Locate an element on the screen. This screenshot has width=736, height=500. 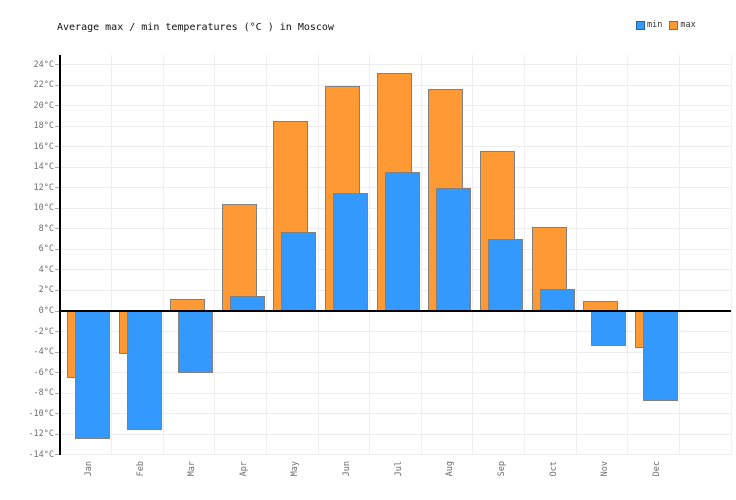
y-axis-label: 10°C is located at coordinates (43, 208).